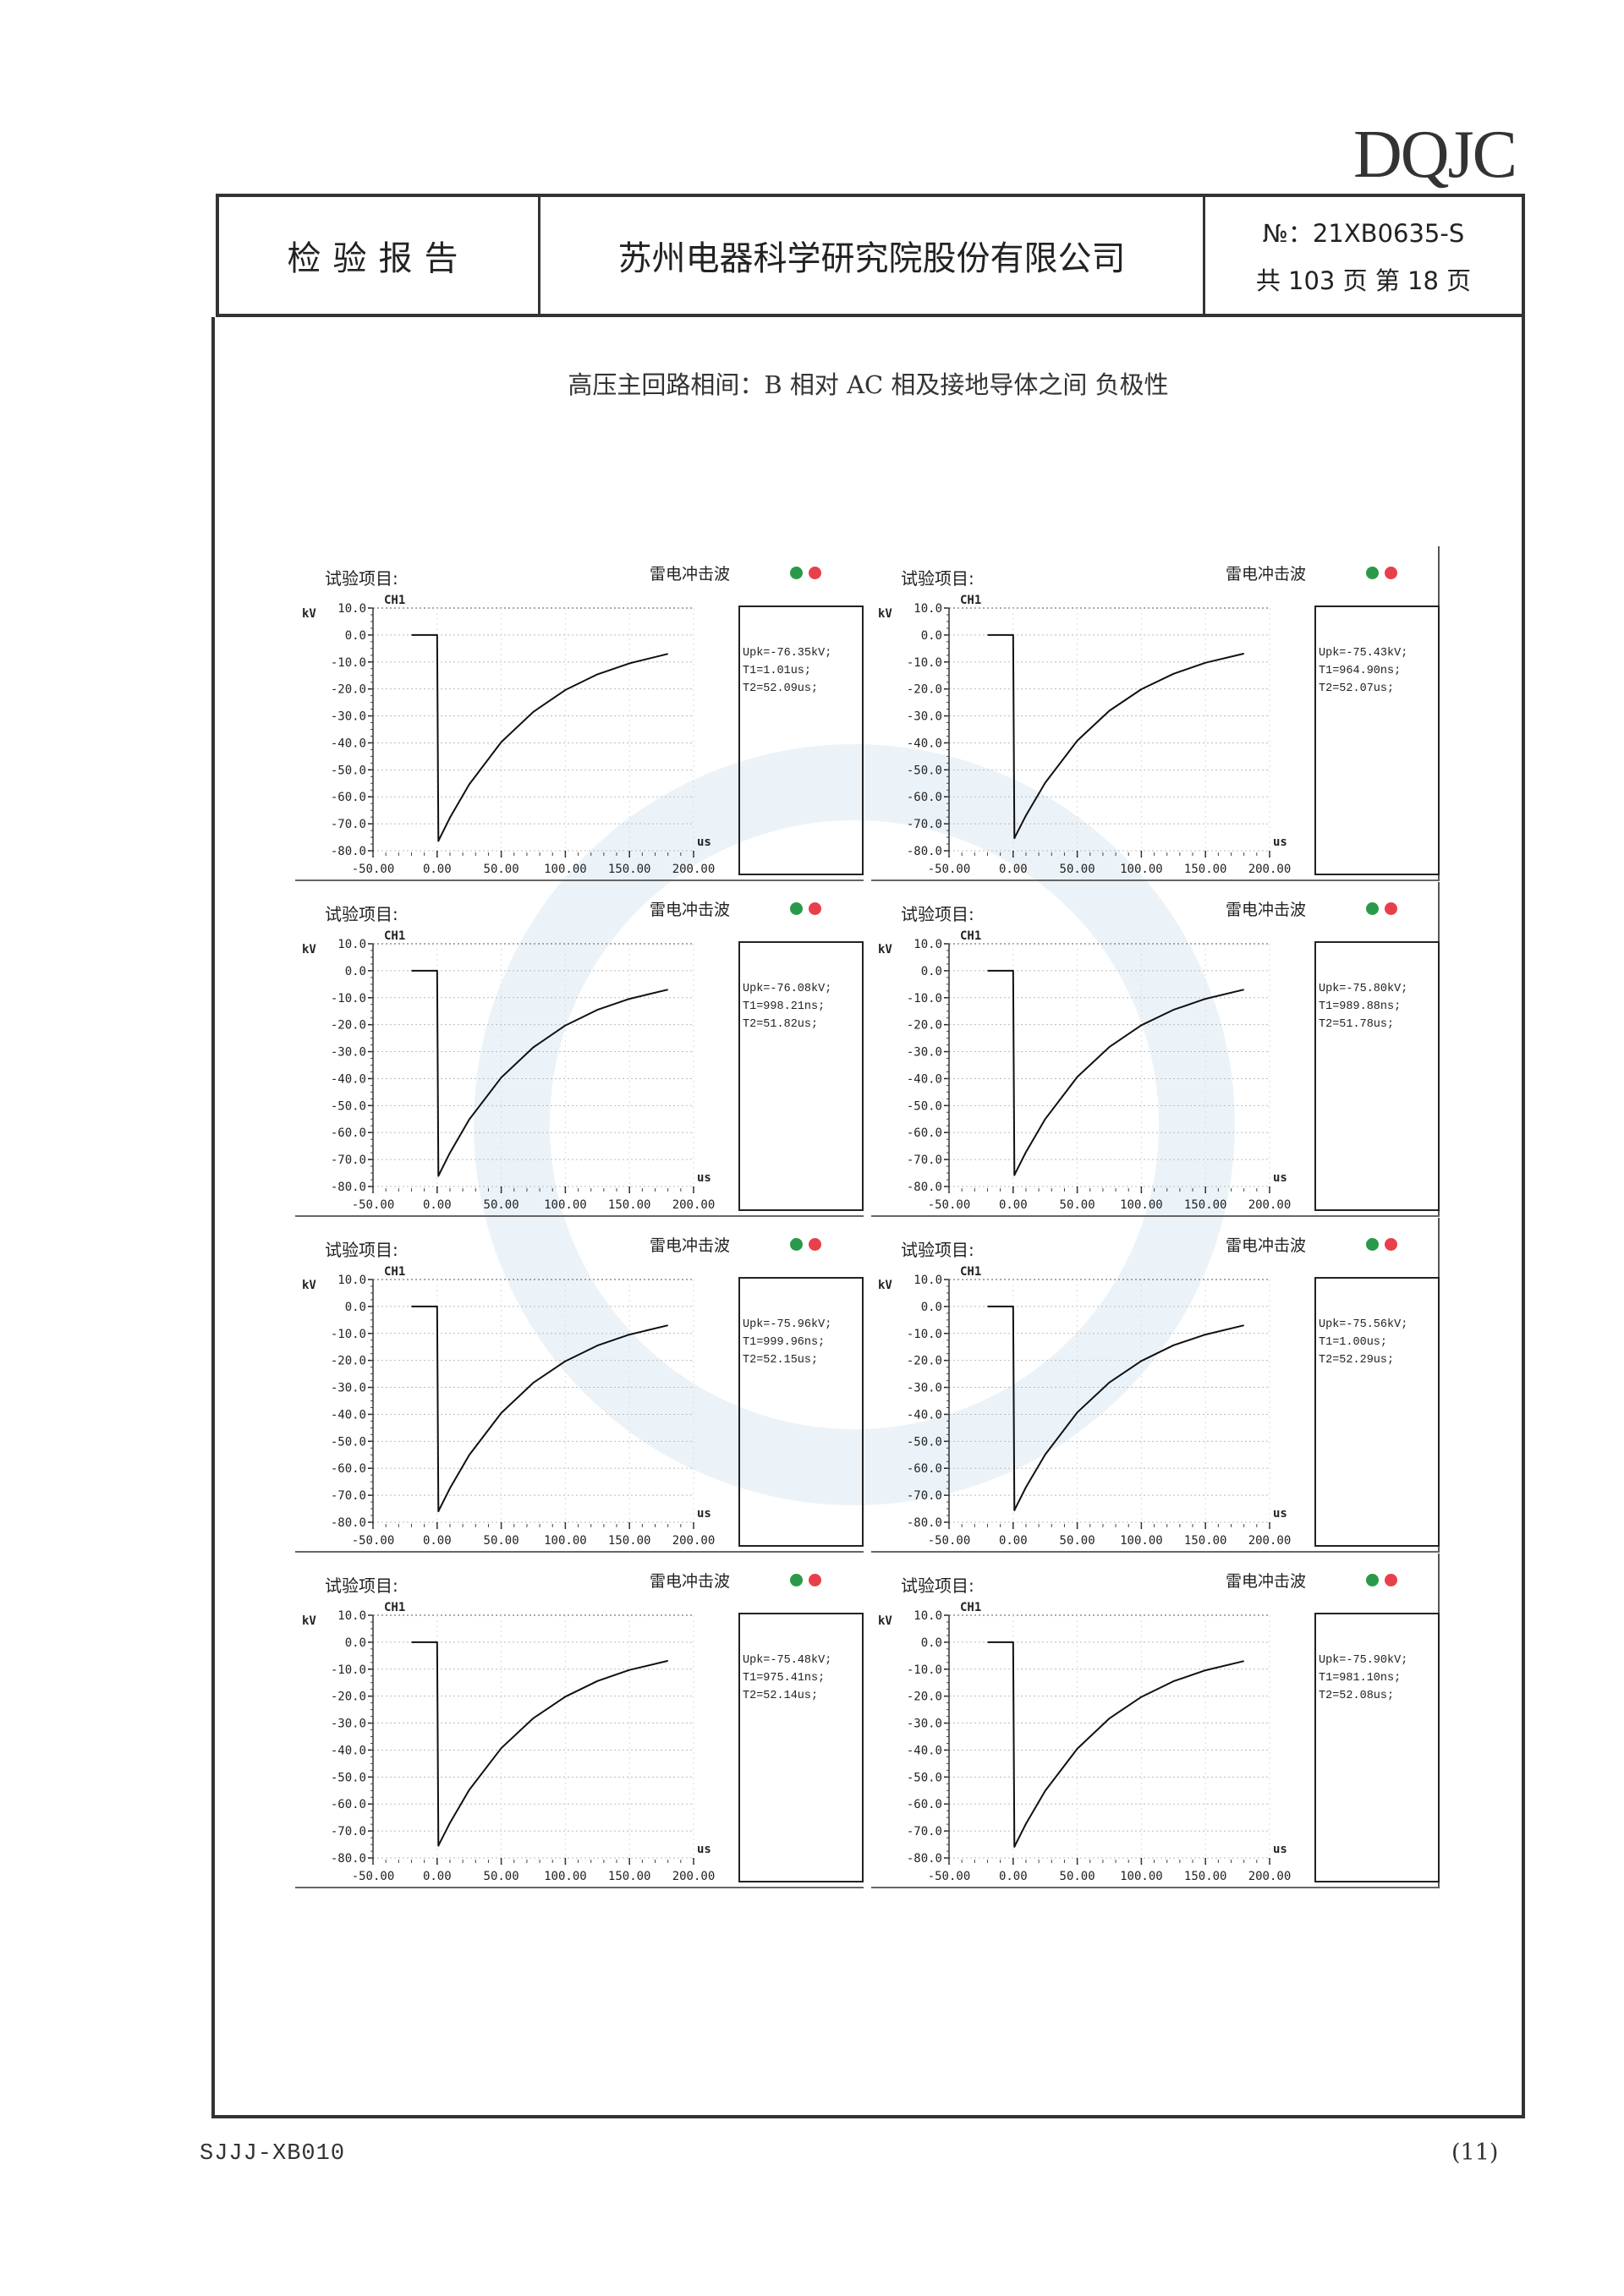 This screenshot has width=1624, height=2296. Describe the element at coordinates (1364, 281) in the screenshot. I see `page-count: 共 103 页 第 18 页` at that location.